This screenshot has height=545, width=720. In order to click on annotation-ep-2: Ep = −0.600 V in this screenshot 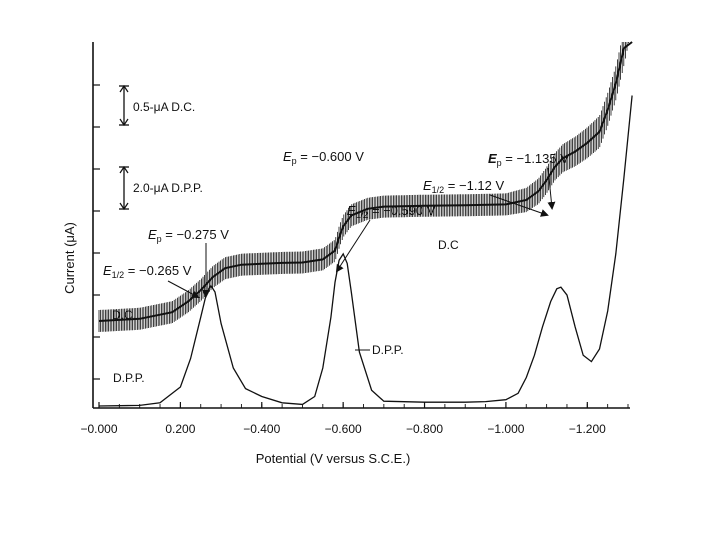, I will do `click(323, 157)`.